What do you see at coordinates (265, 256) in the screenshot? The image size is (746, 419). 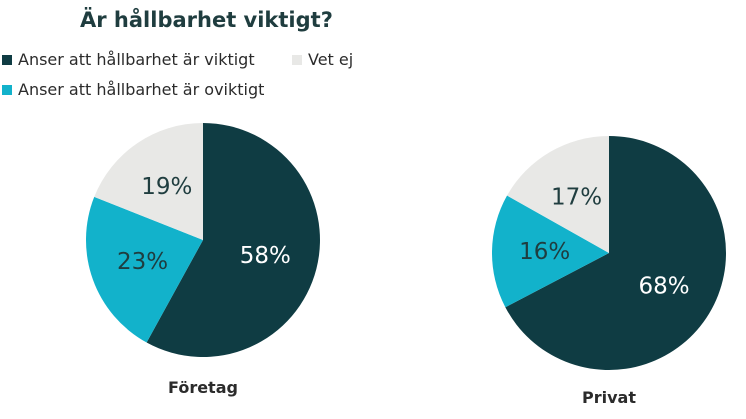 I see `data-label-foretag-viktigt: 58%` at bounding box center [265, 256].